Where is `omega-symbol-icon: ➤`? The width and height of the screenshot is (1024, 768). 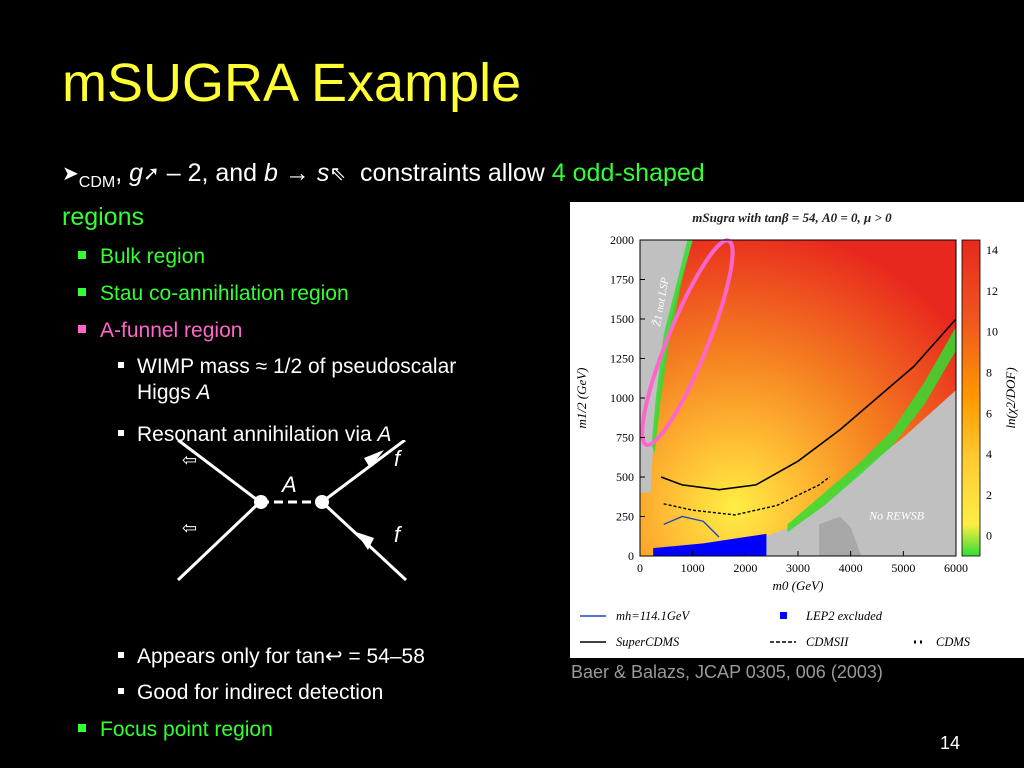 omega-symbol-icon: ➤ is located at coordinates (70, 174).